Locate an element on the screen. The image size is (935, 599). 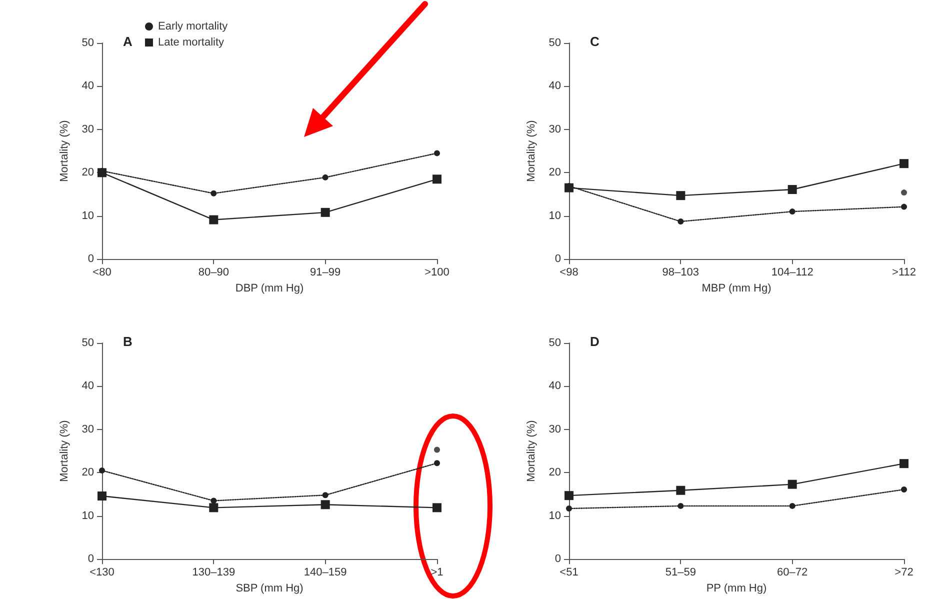
x-axis-title: MBP (mm Hg) is located at coordinates (737, 288).